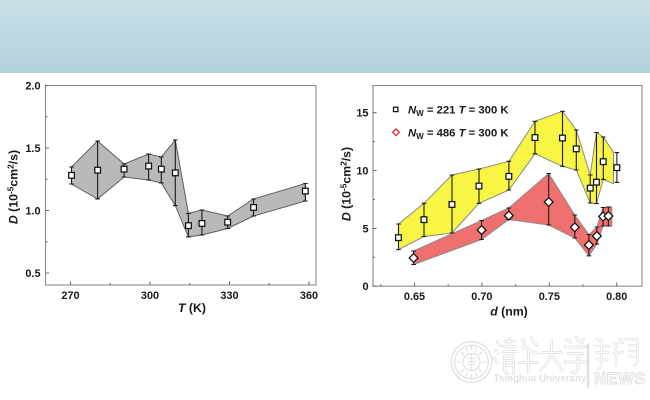 Image resolution: width=650 pixels, height=400 pixels. Describe the element at coordinates (362, 172) in the screenshot. I see `svg-text: 10` at that location.